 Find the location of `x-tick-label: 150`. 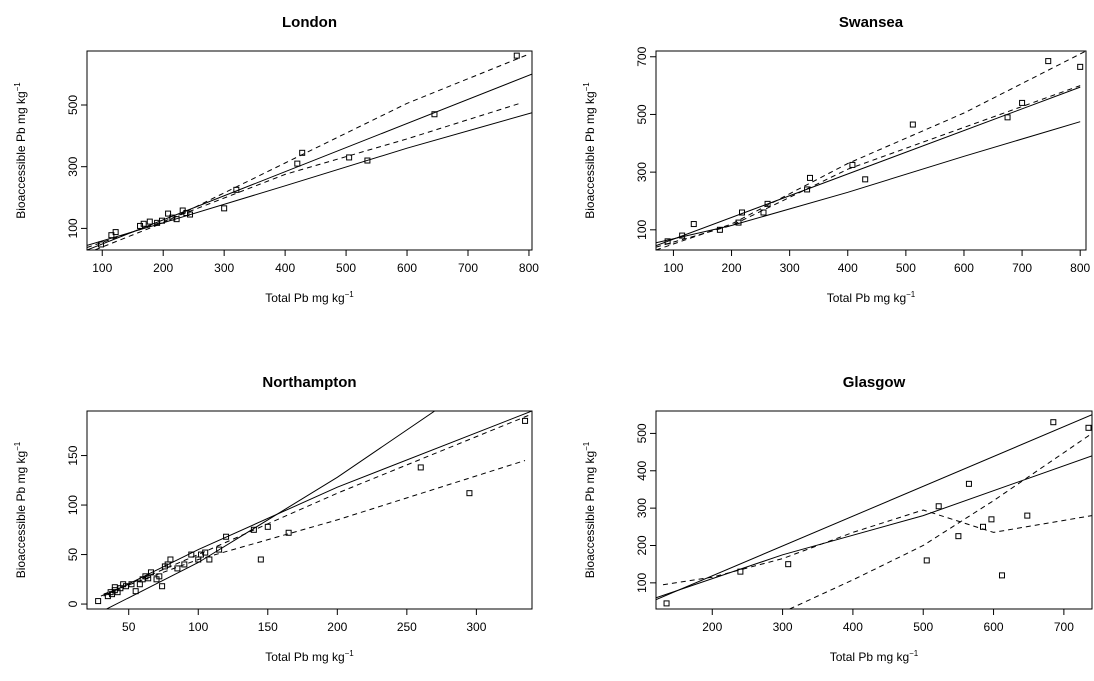

x-tick-label: 150 is located at coordinates (268, 627).